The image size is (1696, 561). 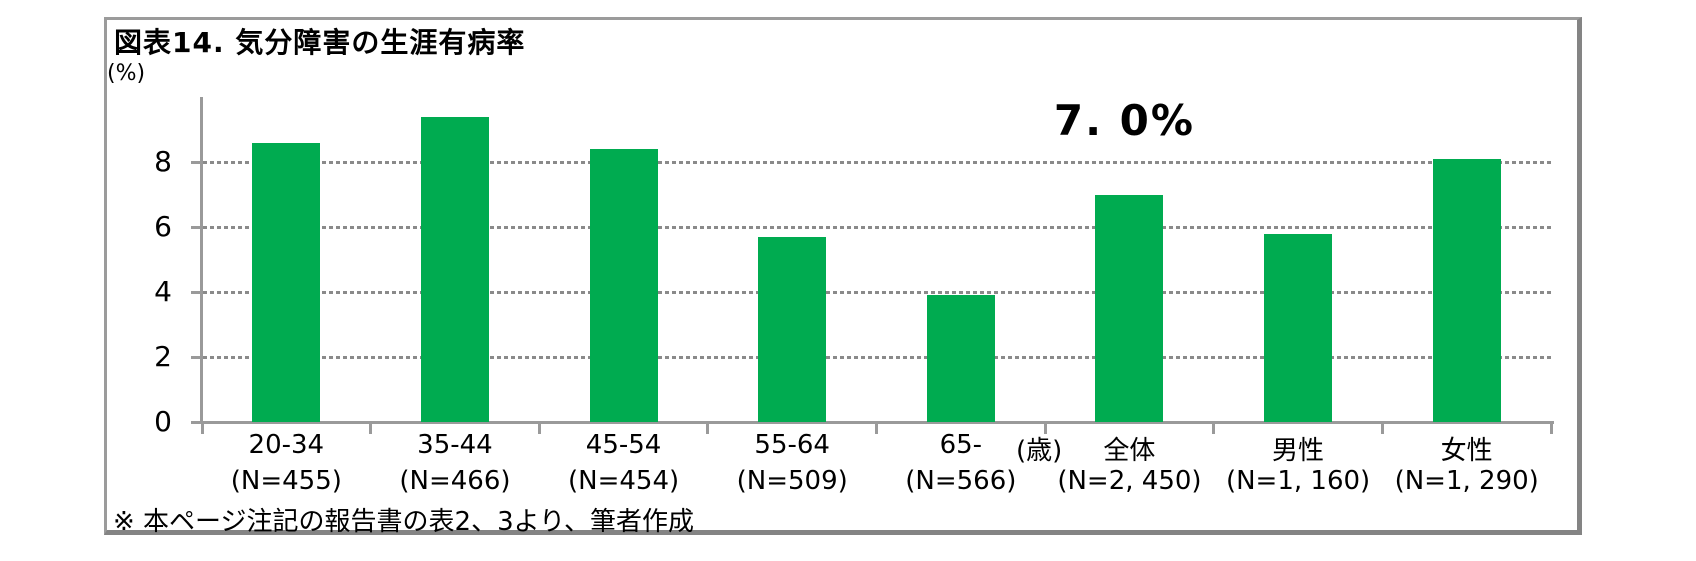 What do you see at coordinates (201, 260) in the screenshot?
I see `y-axis-line` at bounding box center [201, 260].